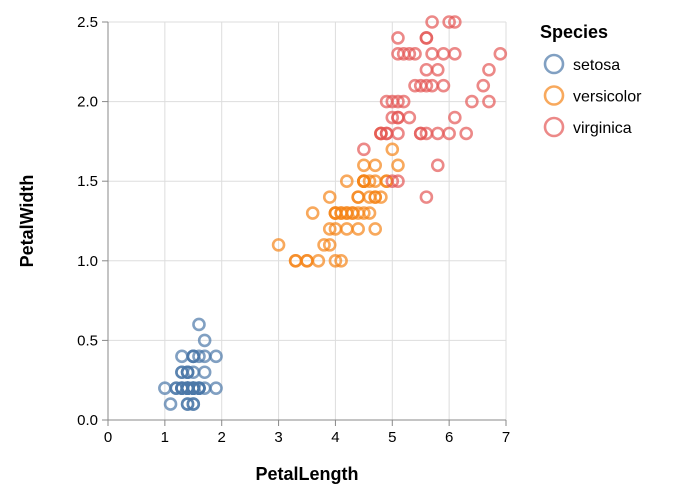 The width and height of the screenshot is (688, 500). What do you see at coordinates (449, 437) in the screenshot?
I see `x-tick-label: 6` at bounding box center [449, 437].